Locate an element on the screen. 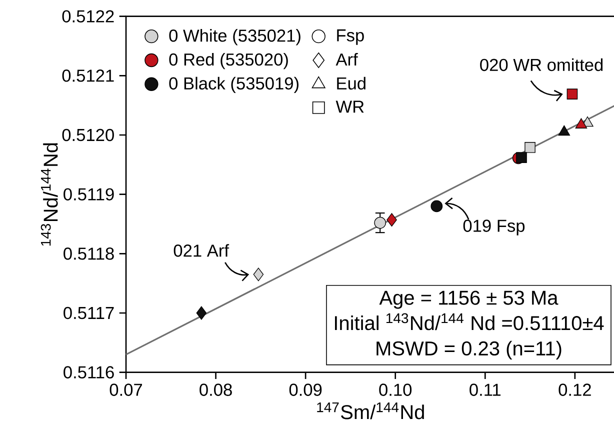 The height and width of the screenshot is (439, 614). y-tick-label: 0.5119 is located at coordinates (89, 194).